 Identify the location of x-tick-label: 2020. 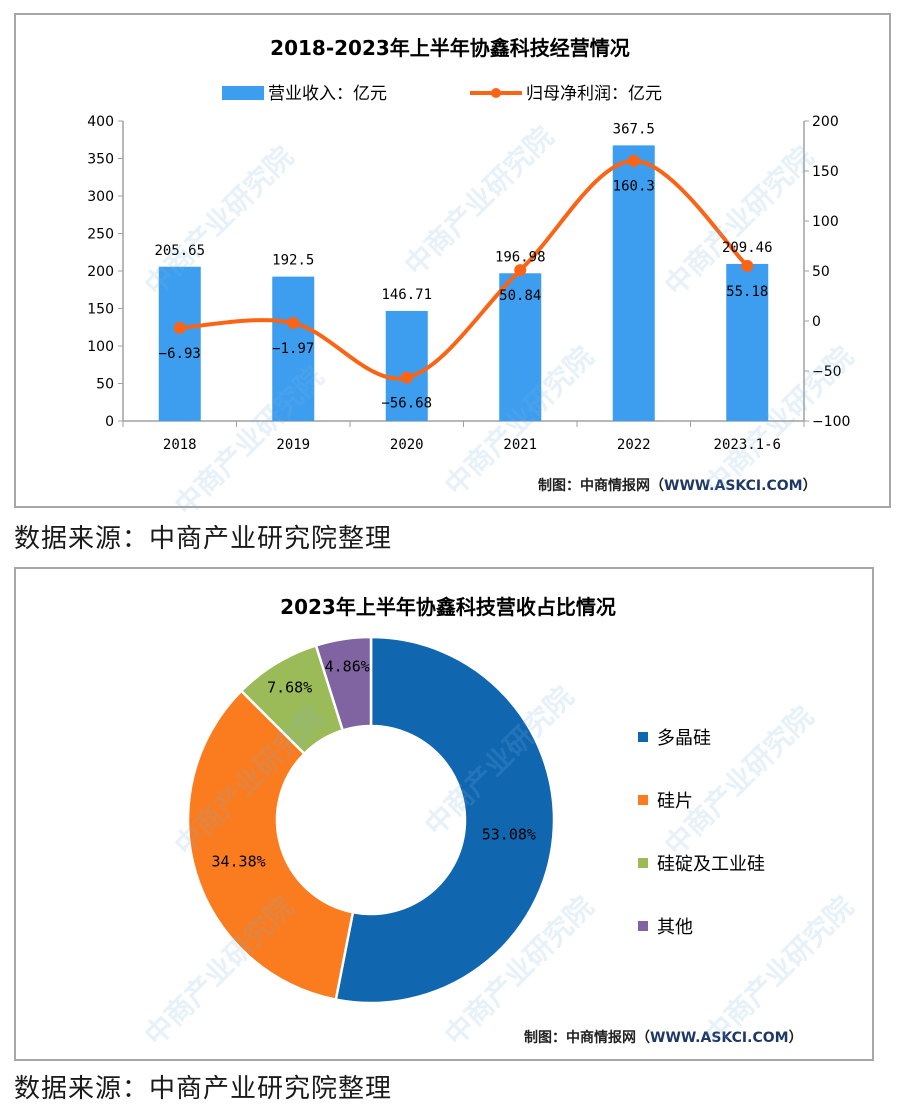
(407, 445).